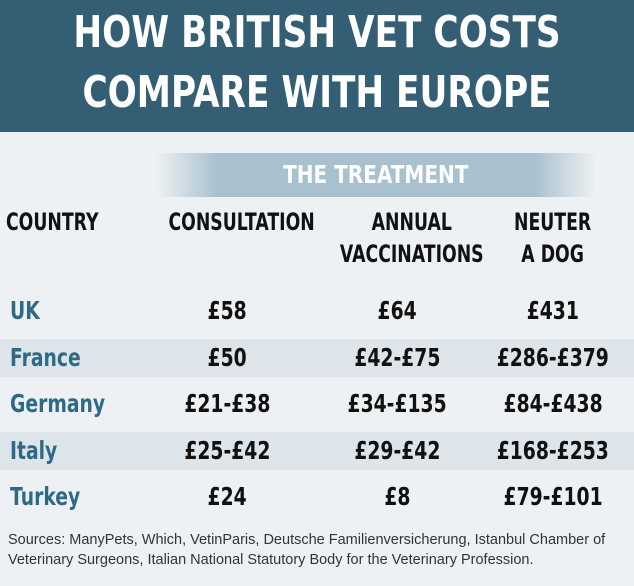  I want to click on consultation-cell: £50, so click(227, 357).